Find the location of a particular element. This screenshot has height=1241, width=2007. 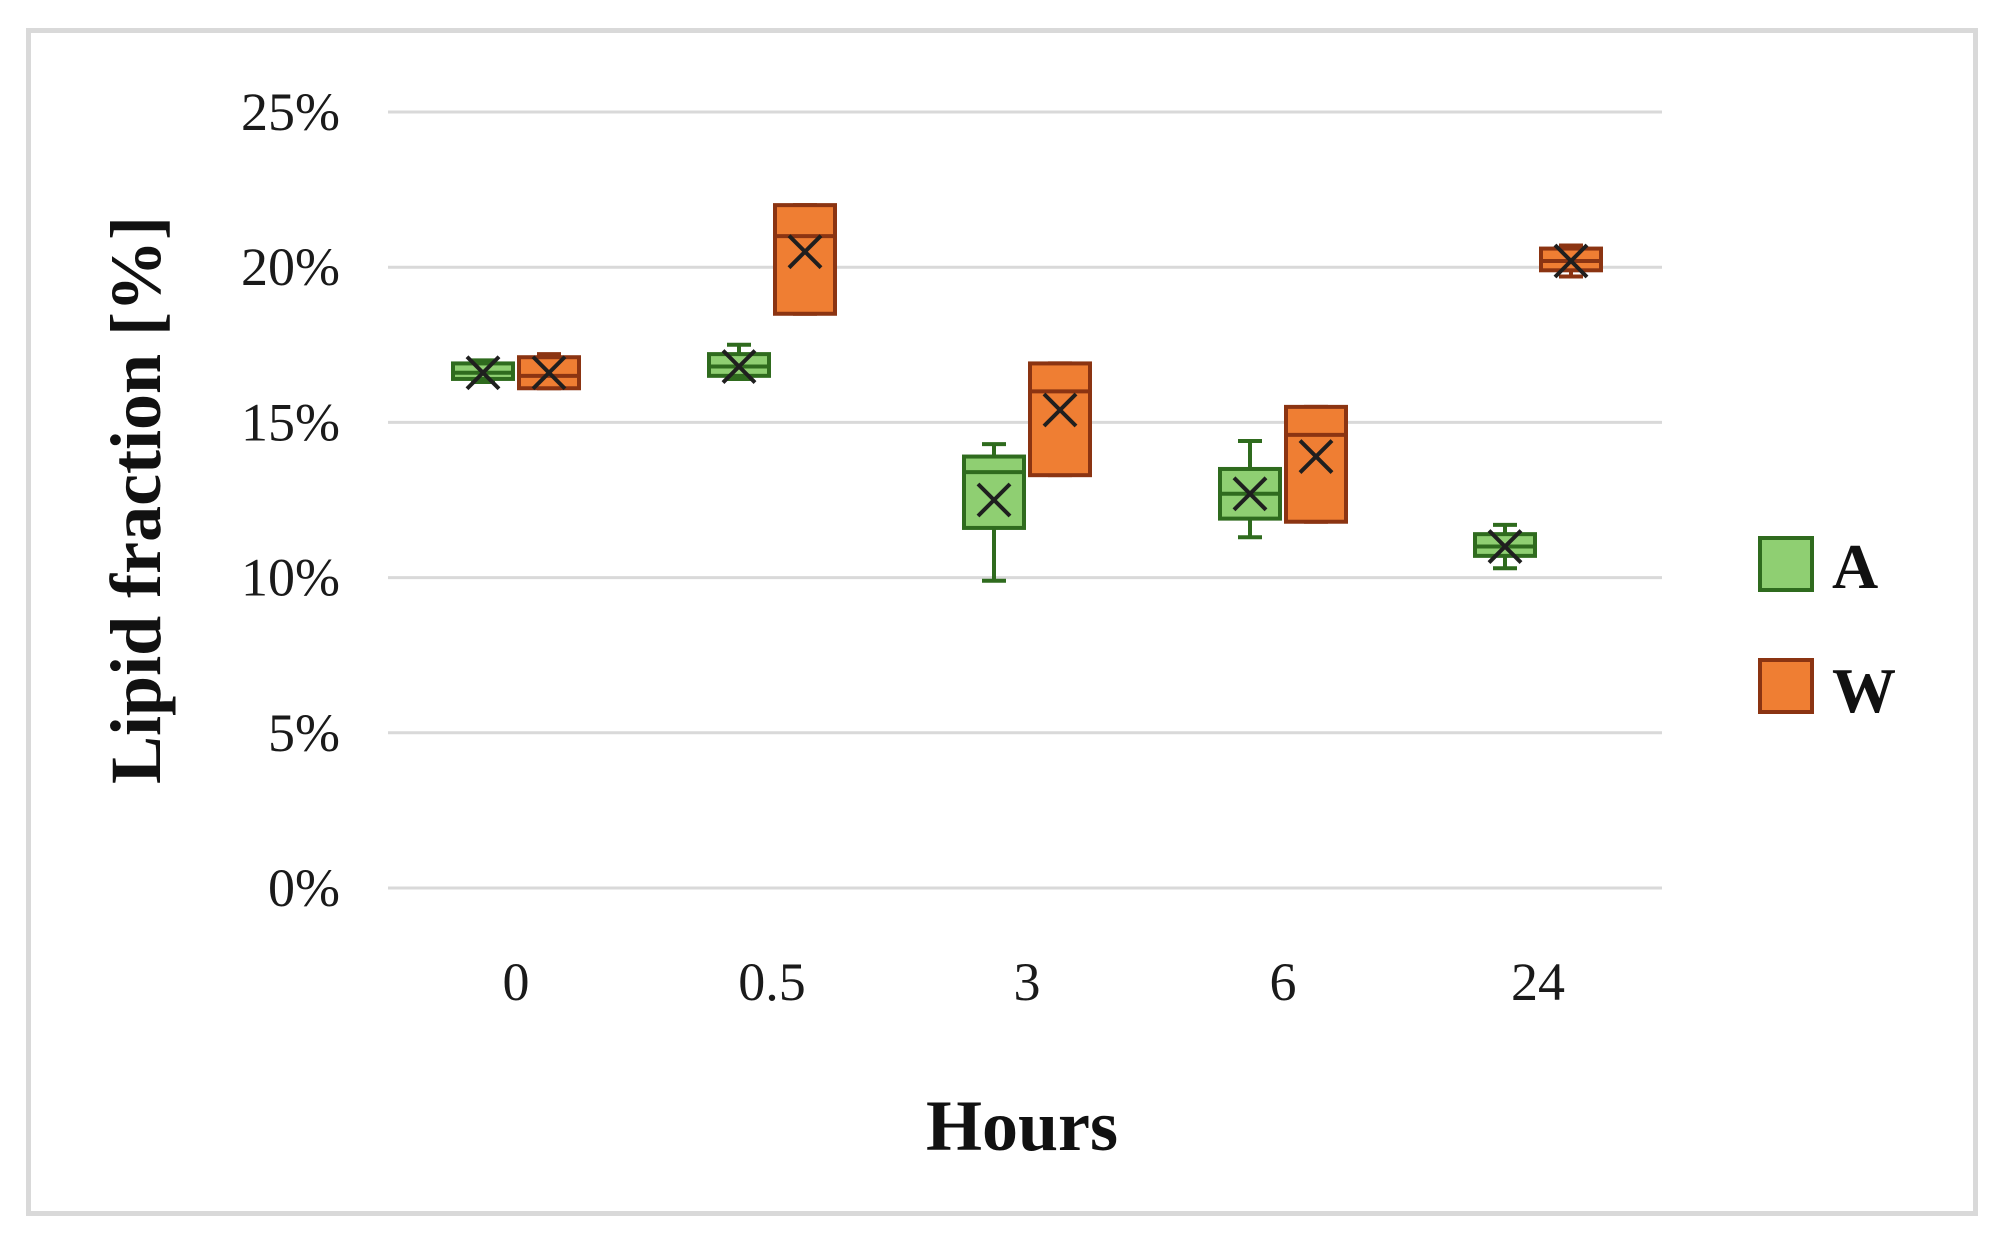

x-tick-label: 0.5 is located at coordinates (772, 982).